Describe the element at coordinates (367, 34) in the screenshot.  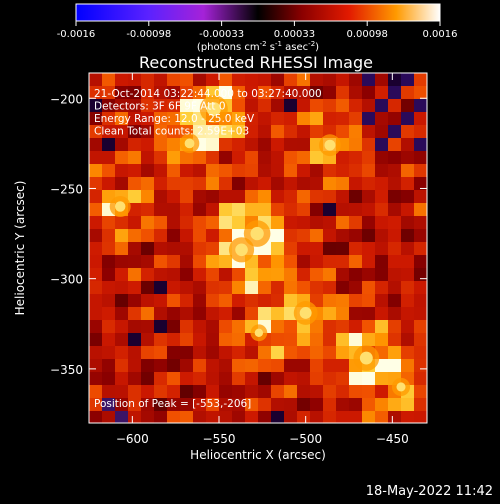
I see `colorbar-tick-label: 0.00098` at that location.